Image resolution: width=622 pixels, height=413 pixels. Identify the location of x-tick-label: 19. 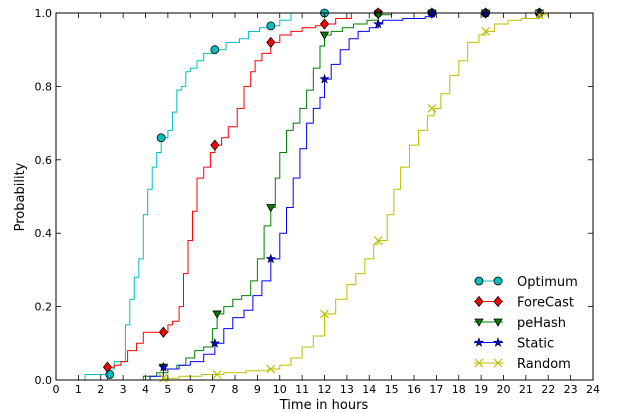
(481, 389).